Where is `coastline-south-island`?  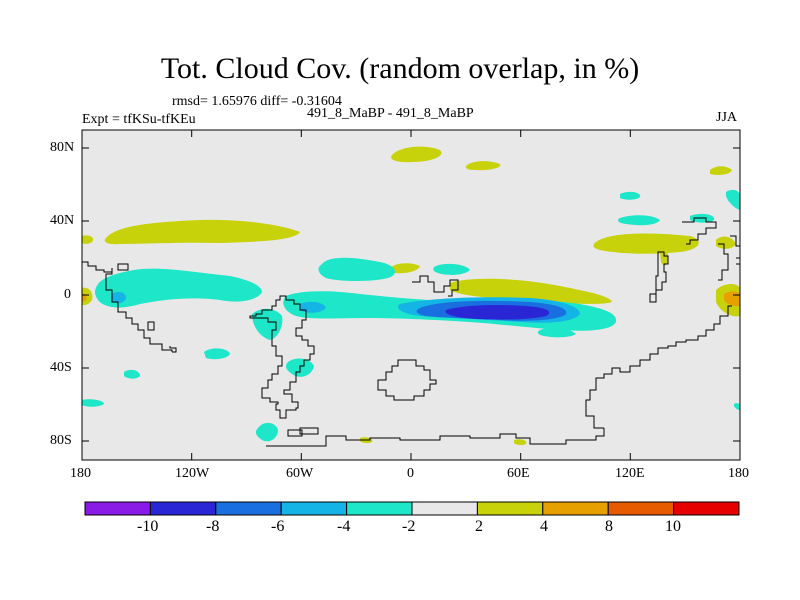
coastline-south-island is located at coordinates (407, 380).